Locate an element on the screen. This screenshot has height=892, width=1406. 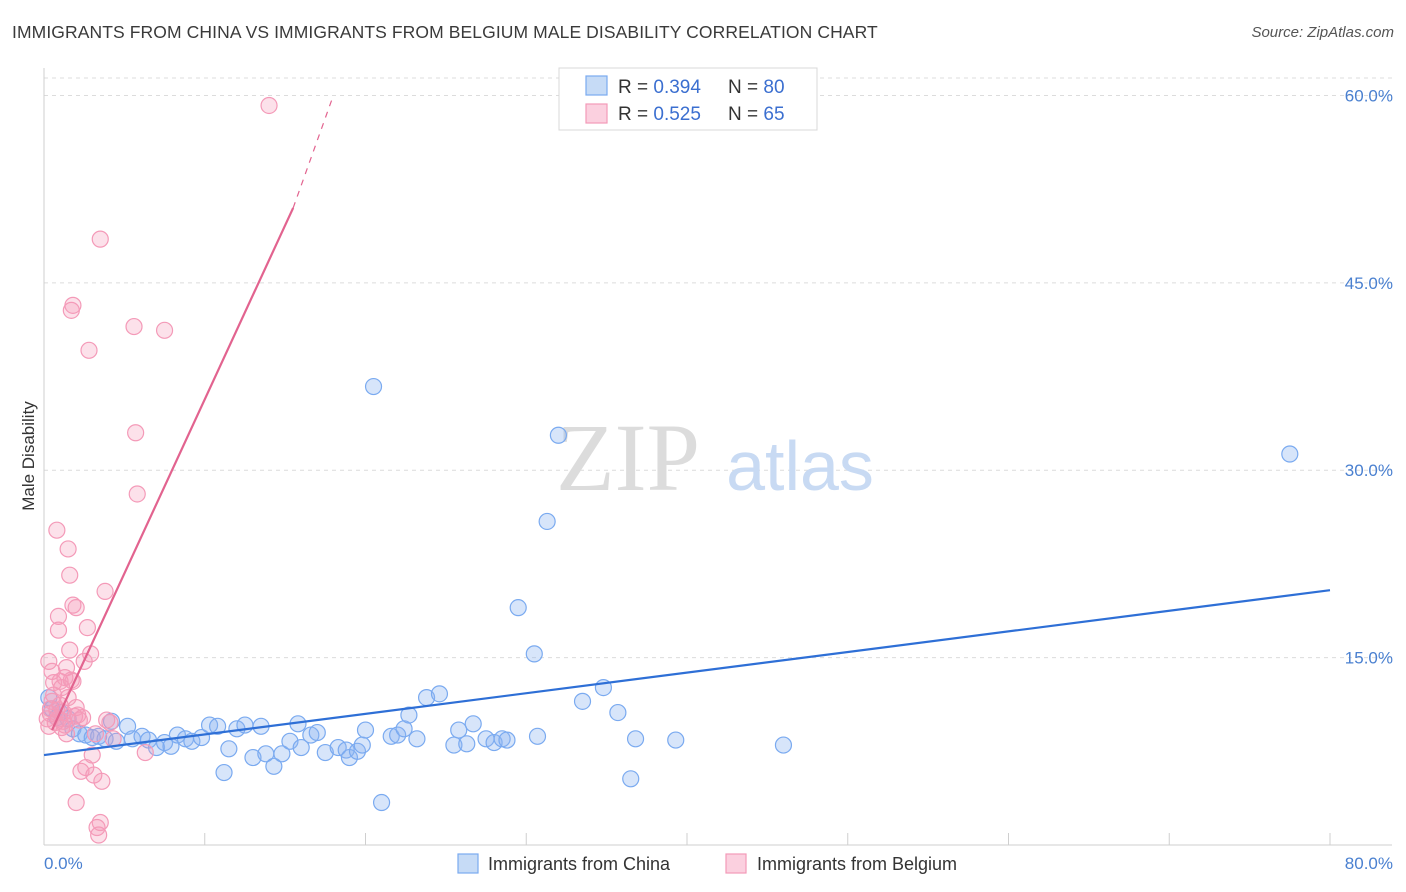
legend-row-china: R = 0.394 is located at coordinates (659, 87).